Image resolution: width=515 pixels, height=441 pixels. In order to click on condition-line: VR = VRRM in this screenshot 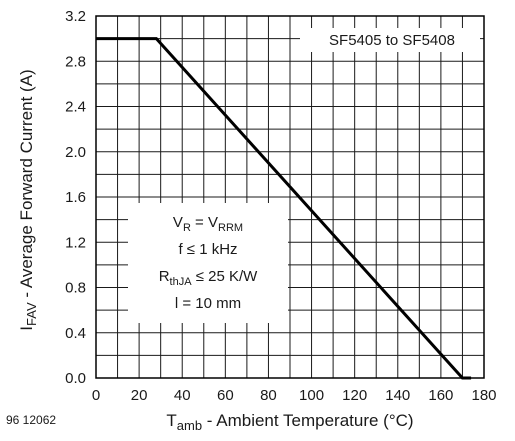, I will do `click(208, 224)`.